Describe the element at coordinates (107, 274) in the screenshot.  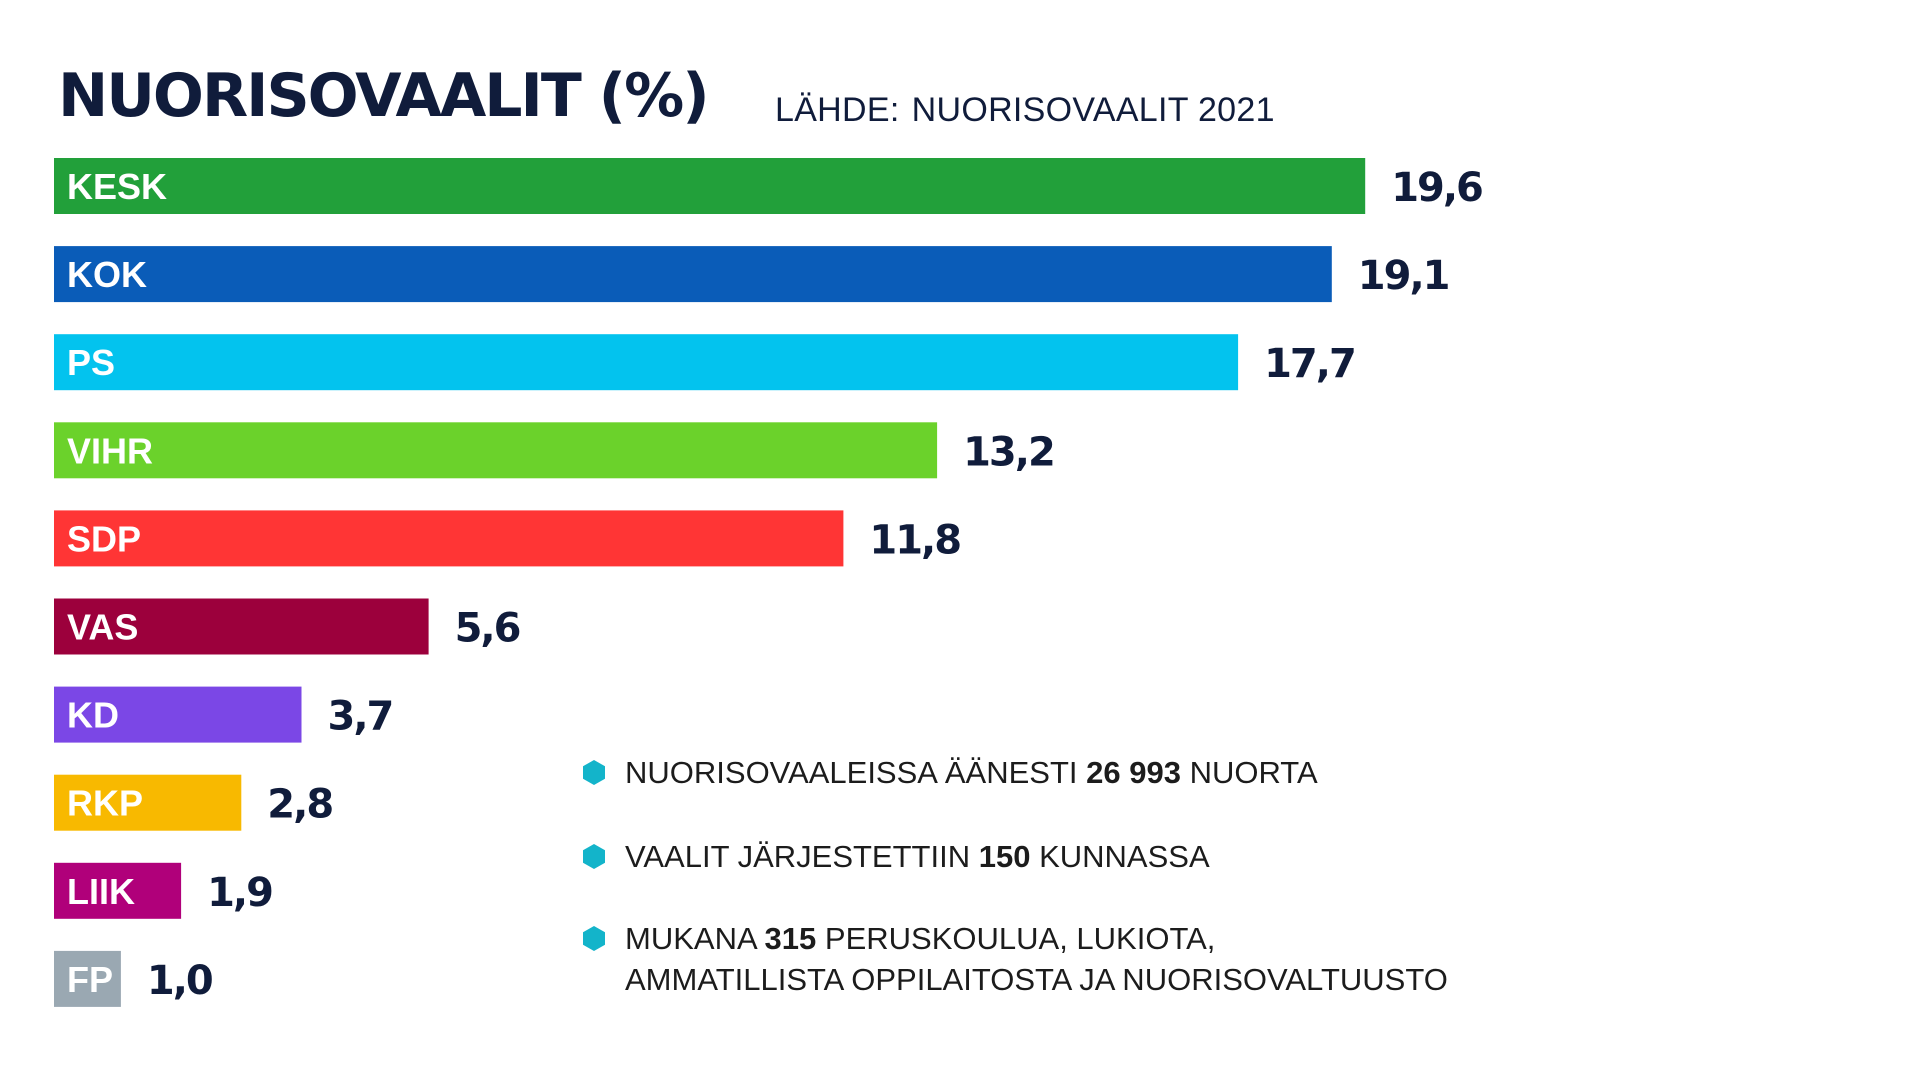
I see `bar-label-kok: KOK` at that location.